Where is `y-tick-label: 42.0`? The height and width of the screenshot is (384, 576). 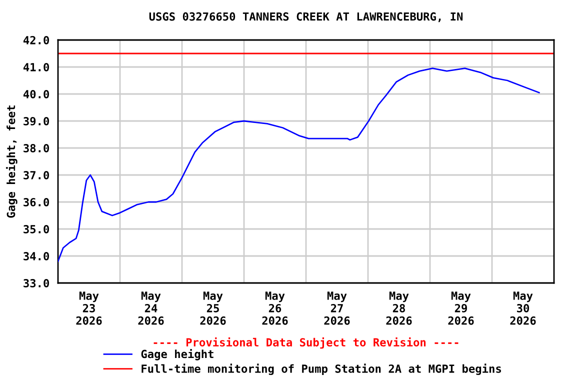
y-tick-label: 42.0 is located at coordinates (36, 40).